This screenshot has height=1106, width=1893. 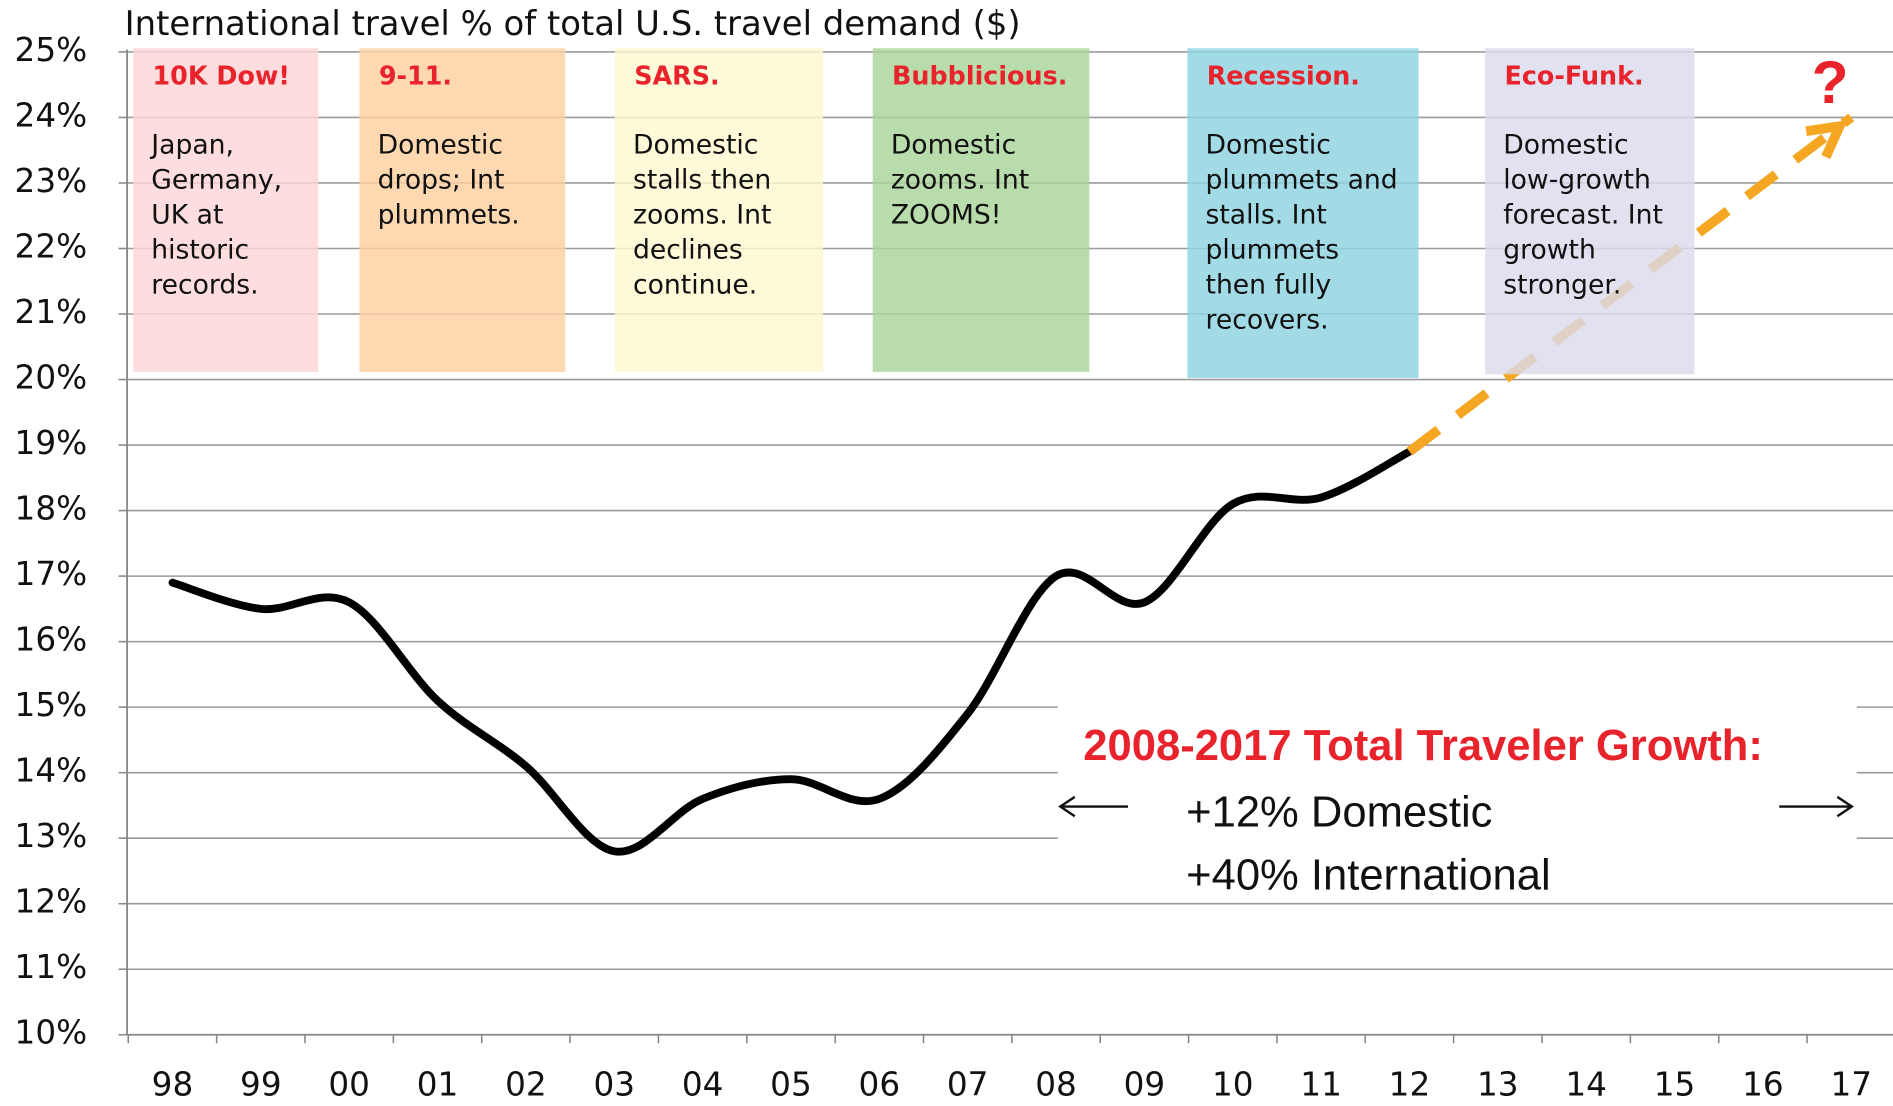 What do you see at coordinates (438, 1085) in the screenshot?
I see `x-tick-label: 01` at bounding box center [438, 1085].